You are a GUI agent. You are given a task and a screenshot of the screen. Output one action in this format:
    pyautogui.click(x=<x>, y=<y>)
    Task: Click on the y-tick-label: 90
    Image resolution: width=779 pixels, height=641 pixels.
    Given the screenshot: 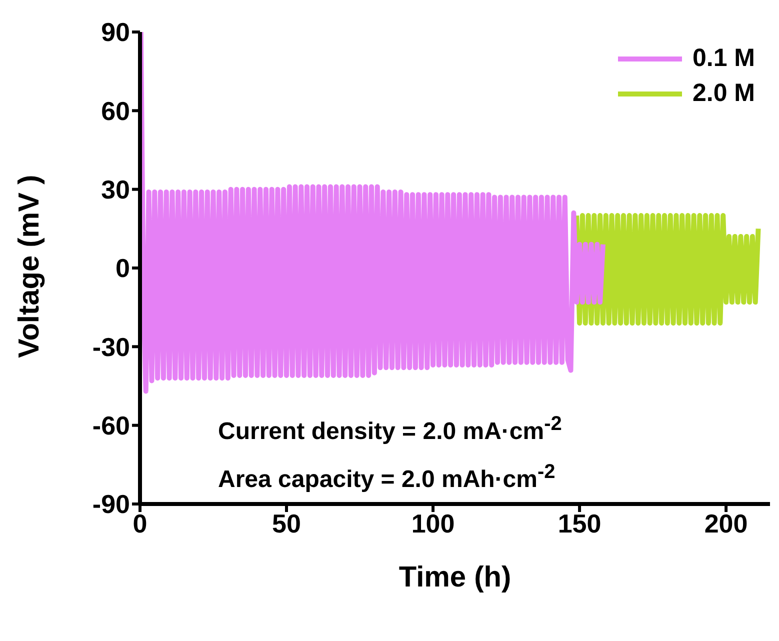 What is the action you would take?
    pyautogui.click(x=115, y=32)
    